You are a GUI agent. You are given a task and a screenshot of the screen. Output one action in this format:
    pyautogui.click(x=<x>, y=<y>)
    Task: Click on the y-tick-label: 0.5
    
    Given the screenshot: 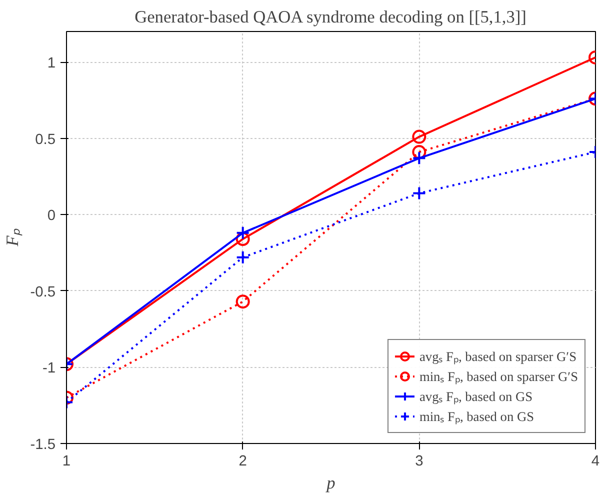 What is the action you would take?
    pyautogui.click(x=45, y=140)
    